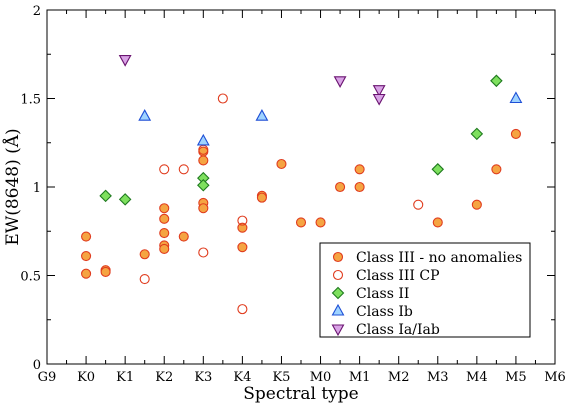 The width and height of the screenshot is (570, 409). Describe the element at coordinates (12, 186) in the screenshot. I see `y-axis-title: EW(8648) (Å)` at that location.